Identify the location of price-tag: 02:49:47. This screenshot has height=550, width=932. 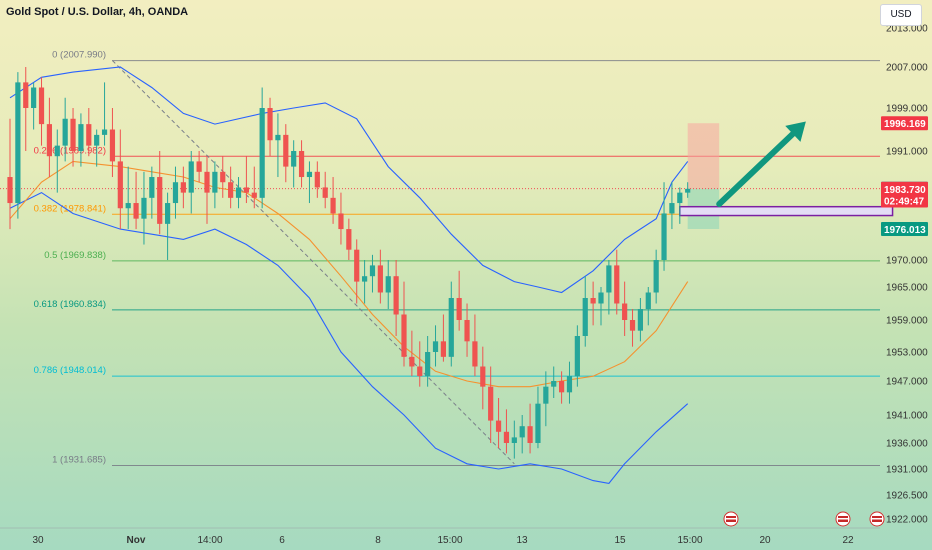
(904, 200).